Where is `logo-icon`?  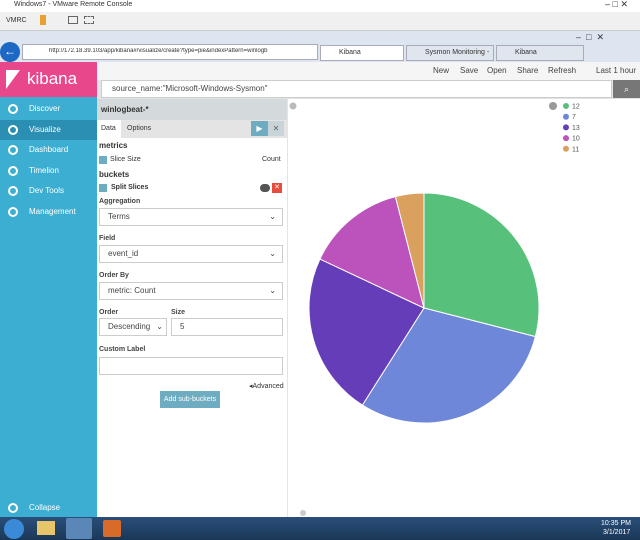
logo-icon is located at coordinates (13, 79).